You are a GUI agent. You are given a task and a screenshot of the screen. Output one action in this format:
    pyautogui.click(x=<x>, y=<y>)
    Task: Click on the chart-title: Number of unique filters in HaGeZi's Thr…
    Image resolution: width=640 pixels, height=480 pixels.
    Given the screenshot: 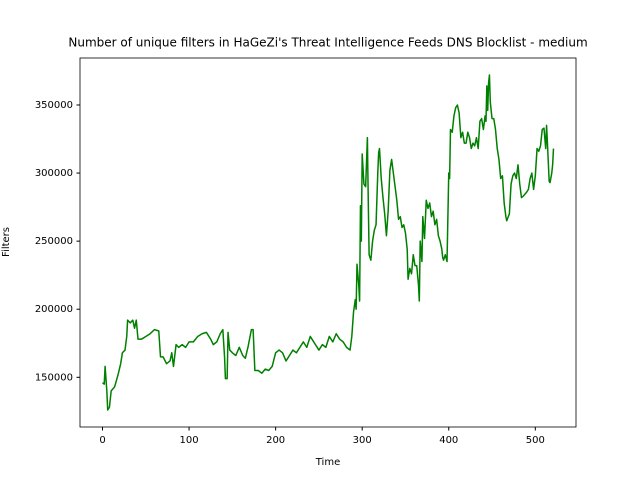 What is the action you would take?
    pyautogui.click(x=327, y=43)
    